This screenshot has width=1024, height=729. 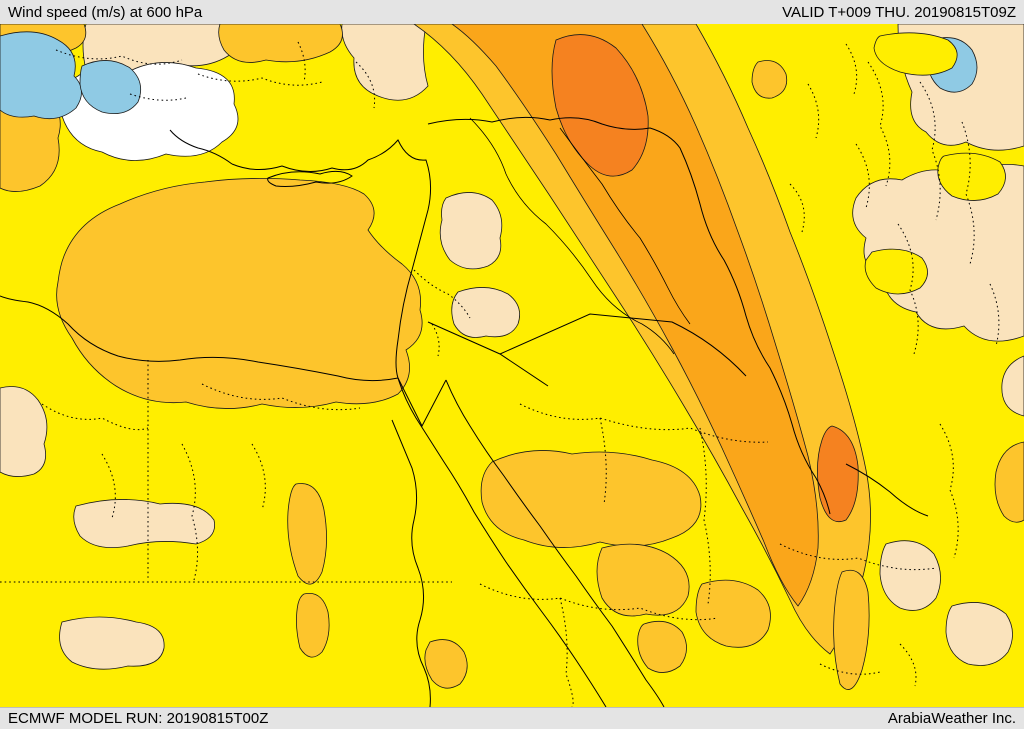 What do you see at coordinates (623, 345) in the screenshot?
I see `country-border` at bounding box center [623, 345].